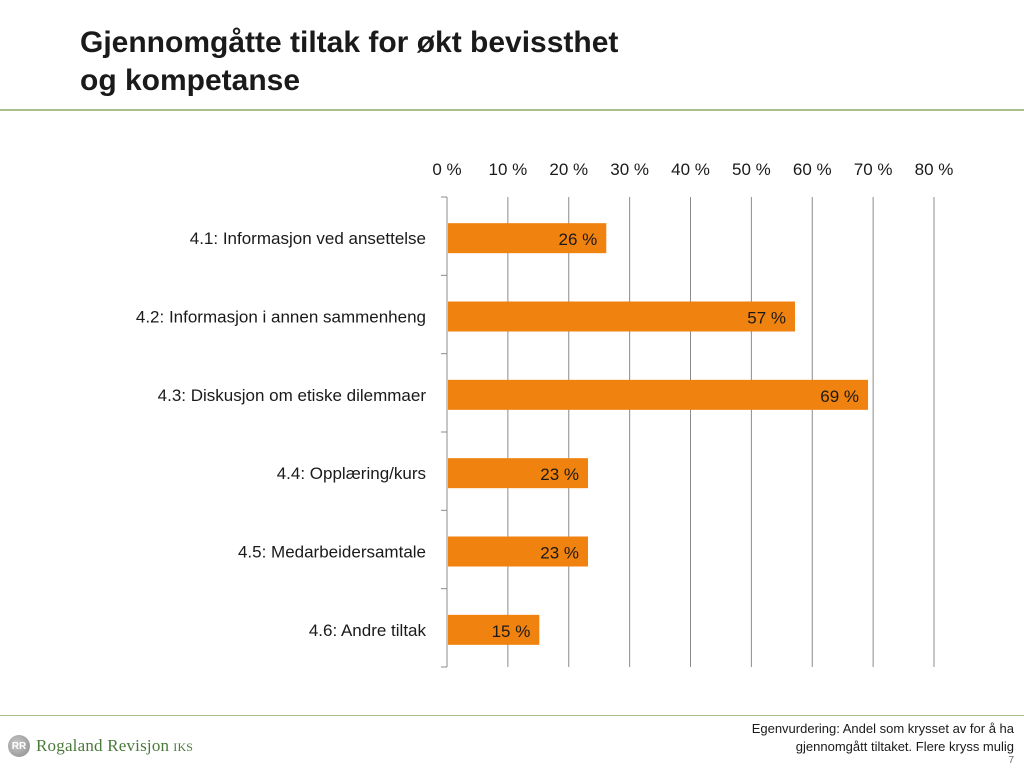  I want to click on category-label: 4.4: Opplæring/kurs, so click(351, 473).